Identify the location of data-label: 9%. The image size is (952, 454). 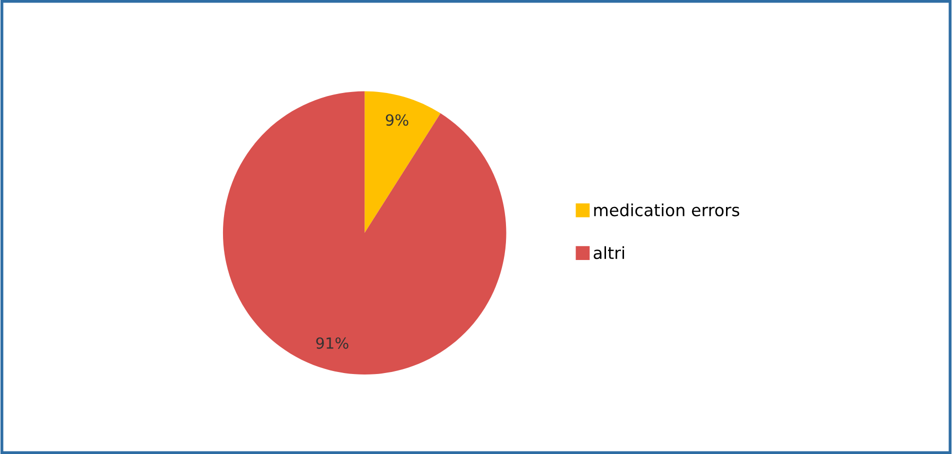
(397, 120).